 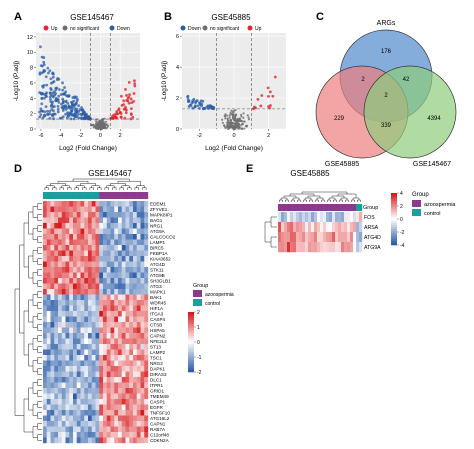 What do you see at coordinates (410, 112) in the screenshot?
I see `venn-circle-gse145467` at bounding box center [410, 112].